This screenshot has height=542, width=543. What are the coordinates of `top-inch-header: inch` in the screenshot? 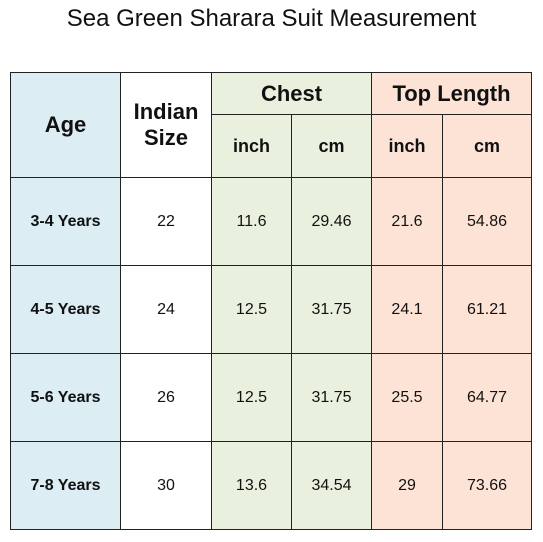 It's located at (407, 146).